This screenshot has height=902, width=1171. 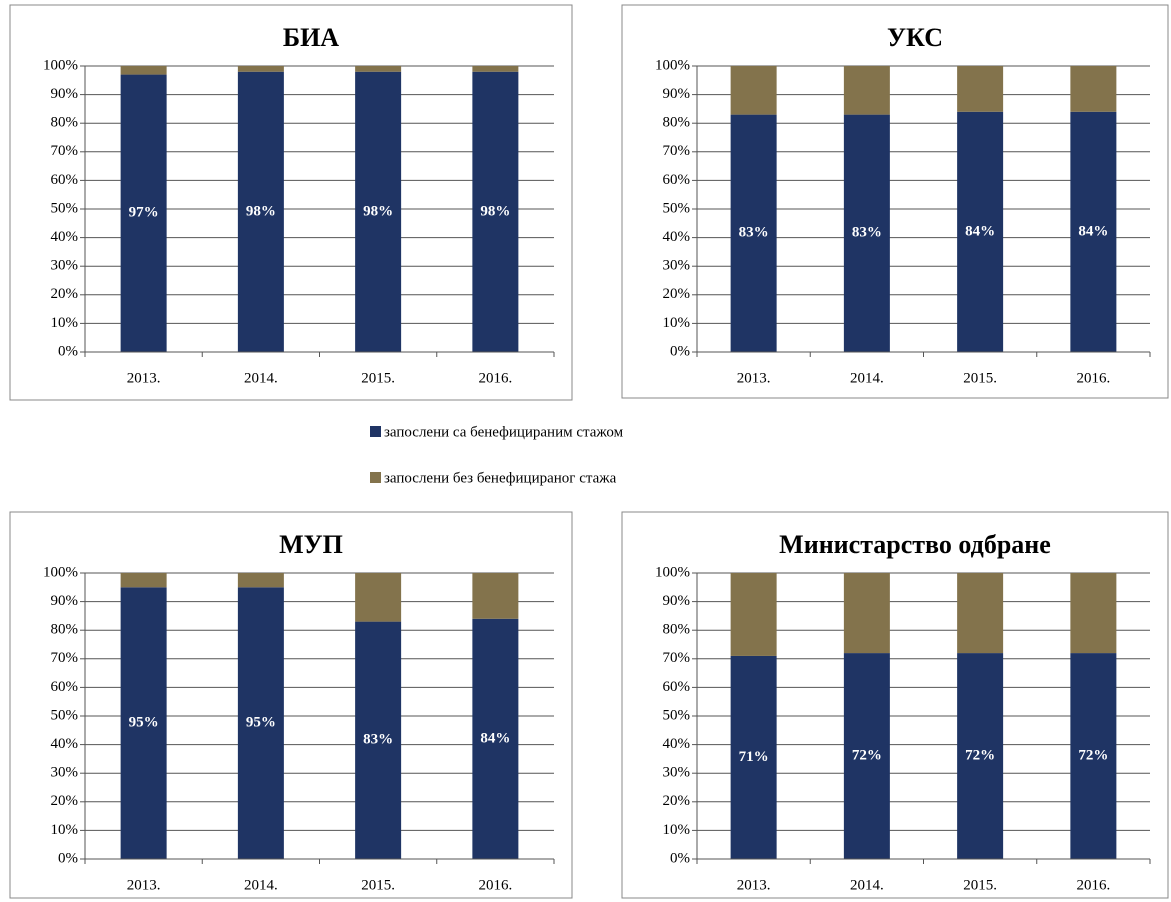 I want to click on legend-label: запослени са бенефицираним стажом, so click(x=504, y=432).